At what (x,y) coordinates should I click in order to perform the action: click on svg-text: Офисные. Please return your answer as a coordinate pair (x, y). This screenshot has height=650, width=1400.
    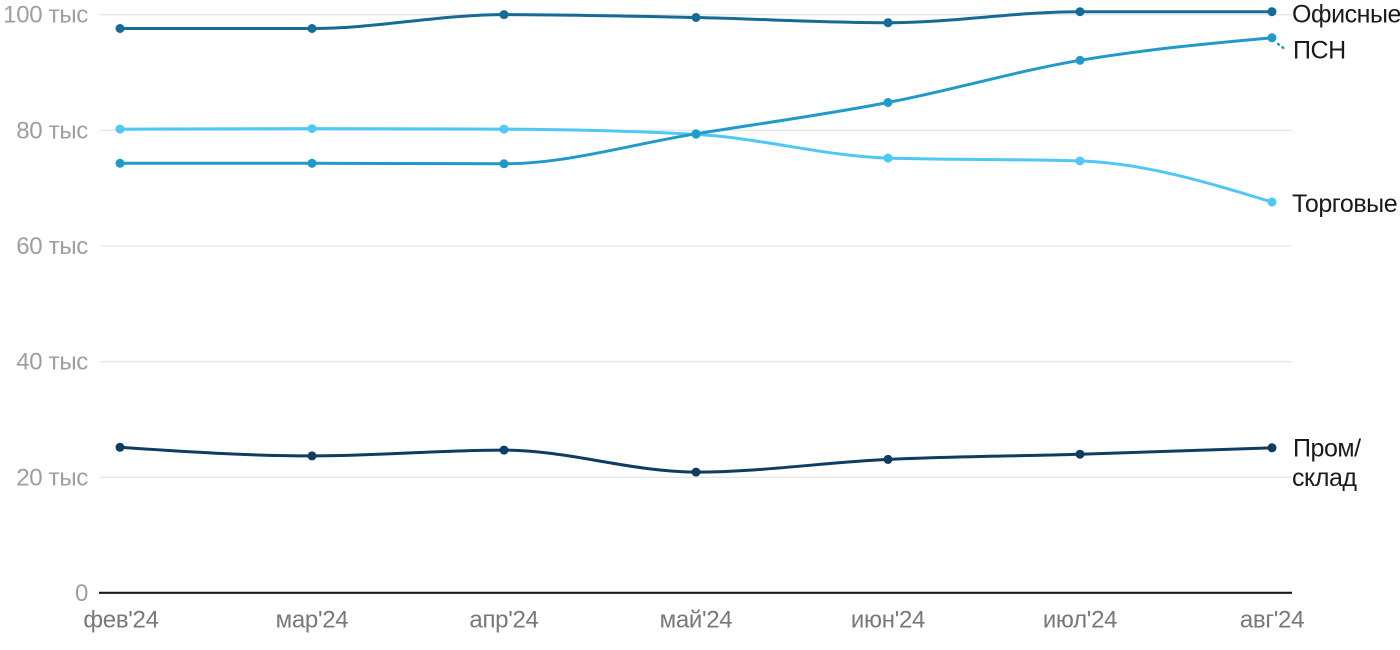
    Looking at the image, I should click on (1346, 14).